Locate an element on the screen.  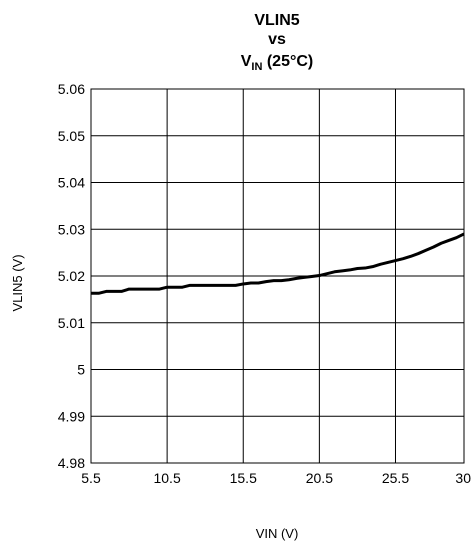
x-tick-label: 30 is located at coordinates (463, 478).